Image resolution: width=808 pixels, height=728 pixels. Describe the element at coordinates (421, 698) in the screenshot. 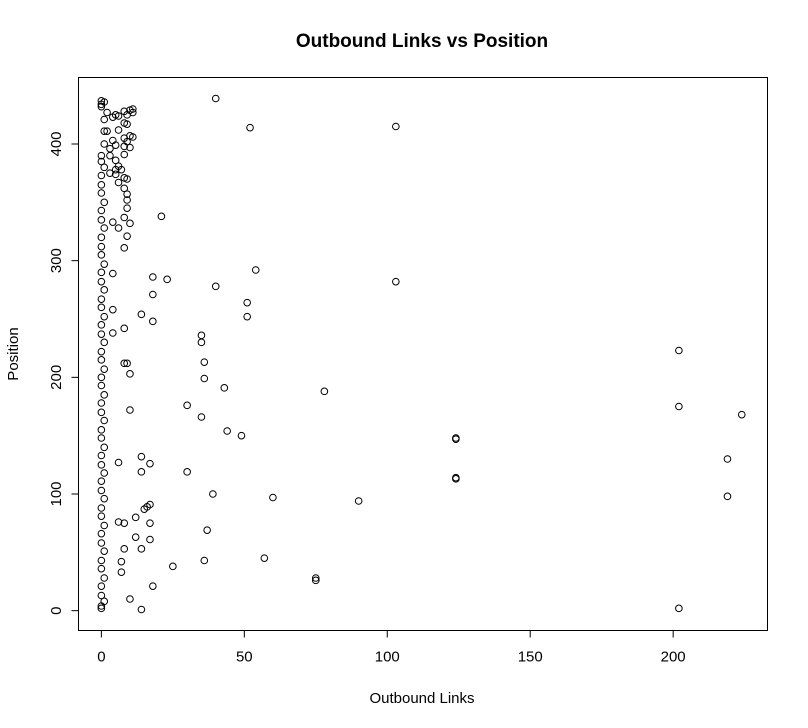

I see `x-axis-label: Outbound Links` at that location.